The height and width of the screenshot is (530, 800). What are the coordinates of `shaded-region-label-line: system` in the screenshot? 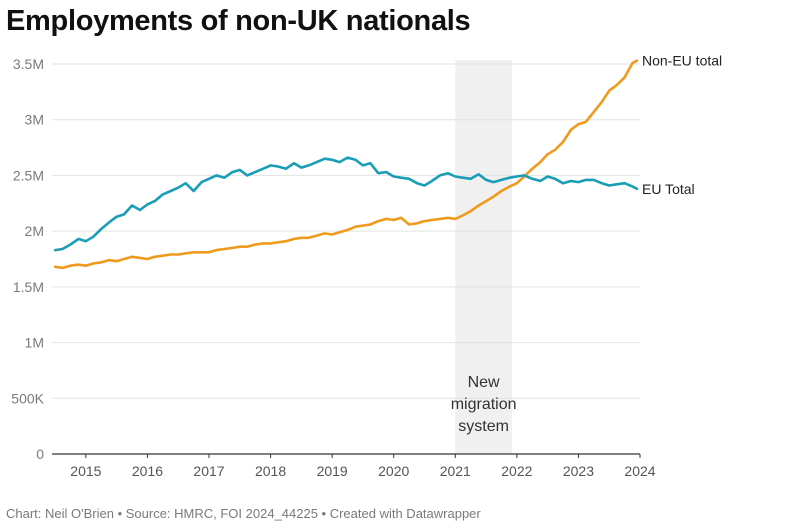 It's located at (483, 426).